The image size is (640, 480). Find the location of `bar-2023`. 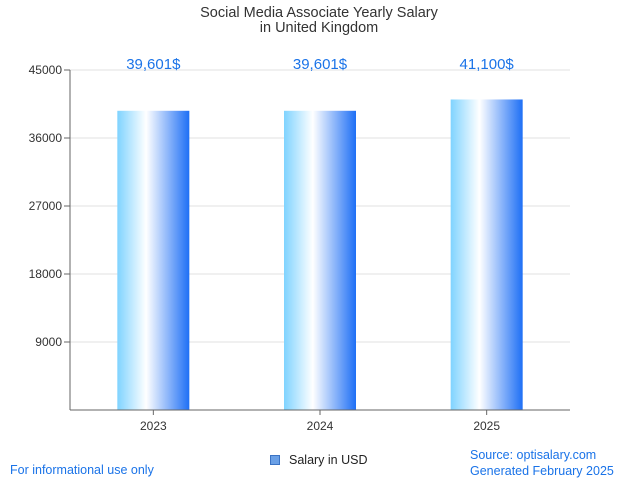

bar-2023 is located at coordinates (153, 260).